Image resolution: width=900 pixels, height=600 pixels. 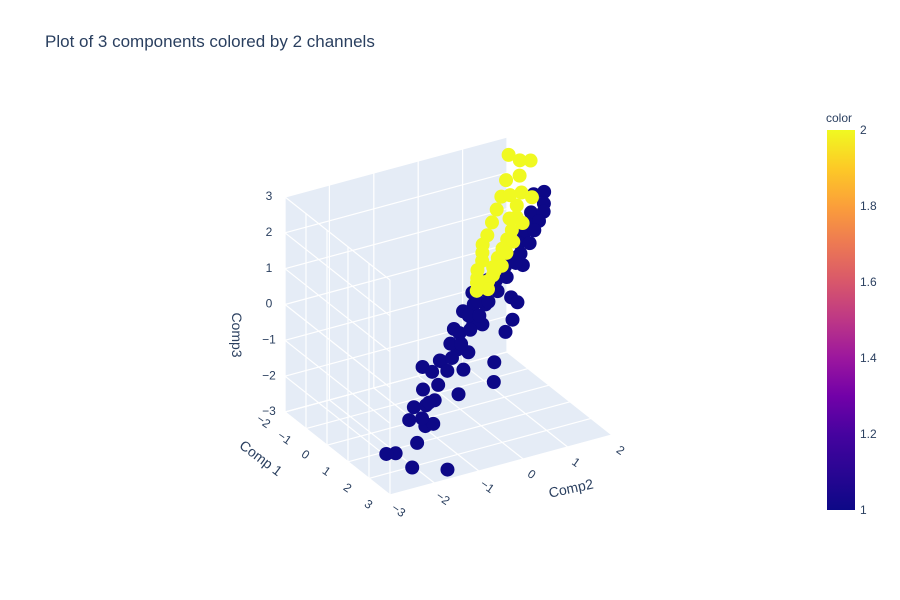 I want to click on z-tick-label: 3, so click(x=269, y=196).